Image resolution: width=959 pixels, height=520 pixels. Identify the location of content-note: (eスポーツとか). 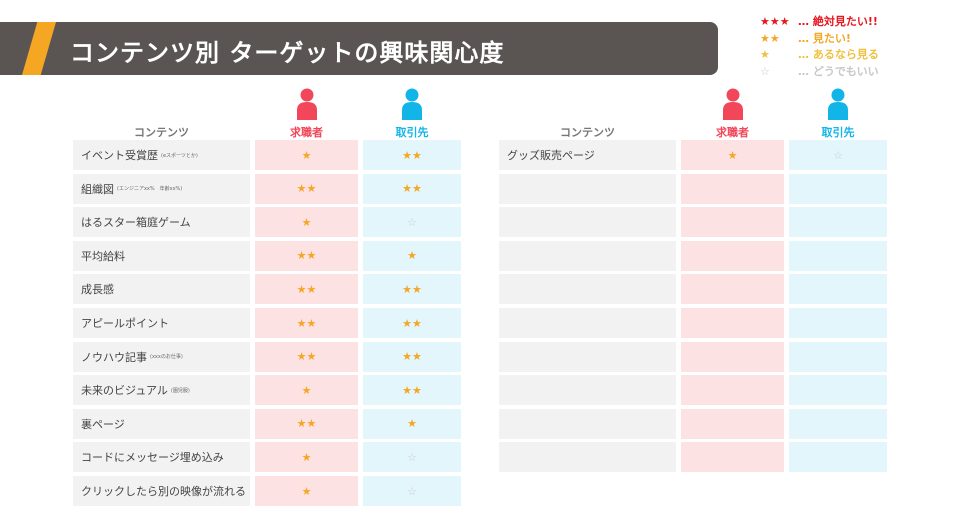
(179, 155).